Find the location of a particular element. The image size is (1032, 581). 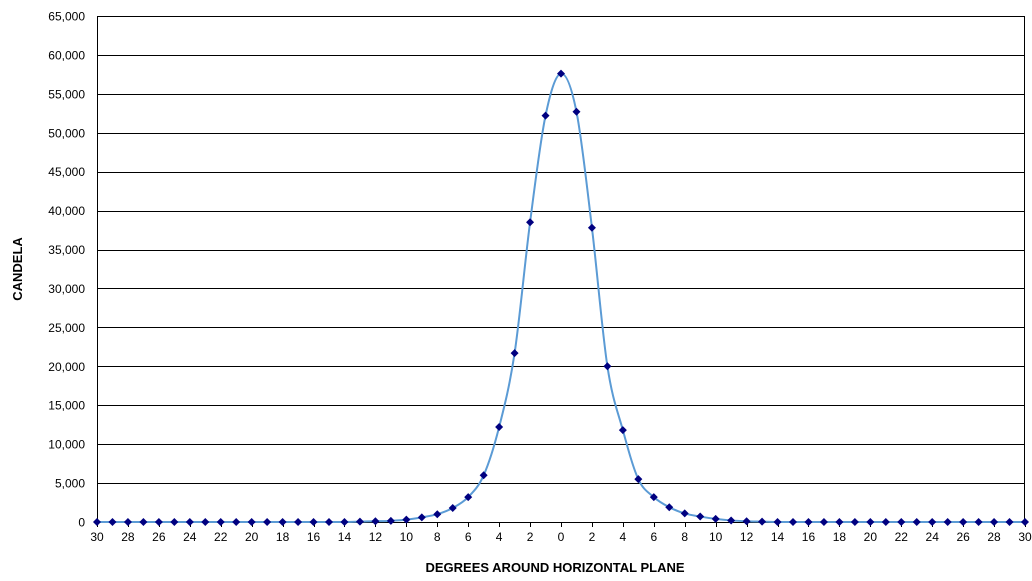

y-tick-label: 0 is located at coordinates (81, 523).